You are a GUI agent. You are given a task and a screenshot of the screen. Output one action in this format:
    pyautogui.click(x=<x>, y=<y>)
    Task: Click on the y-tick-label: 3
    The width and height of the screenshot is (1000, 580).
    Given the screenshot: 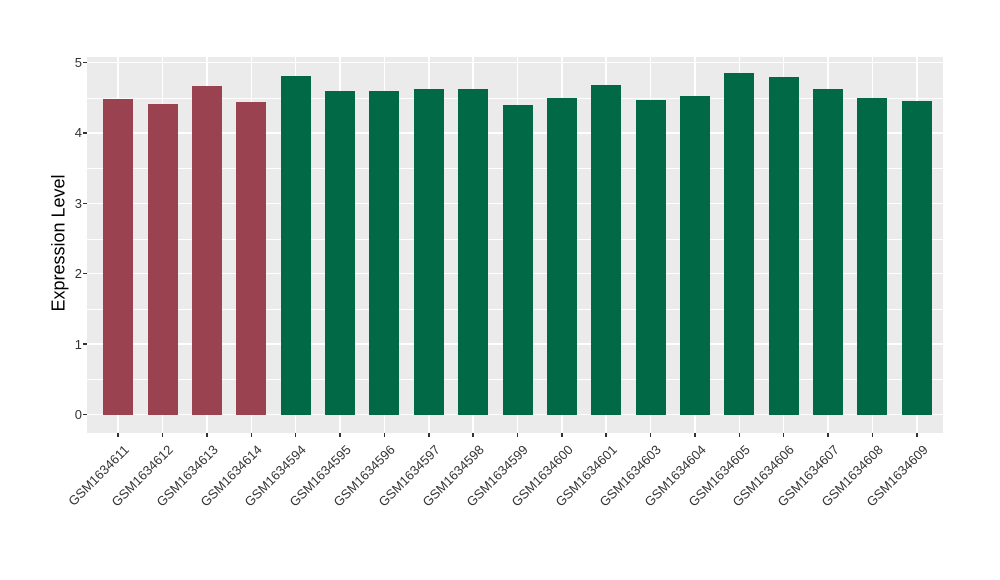 What is the action you would take?
    pyautogui.click(x=78, y=203)
    